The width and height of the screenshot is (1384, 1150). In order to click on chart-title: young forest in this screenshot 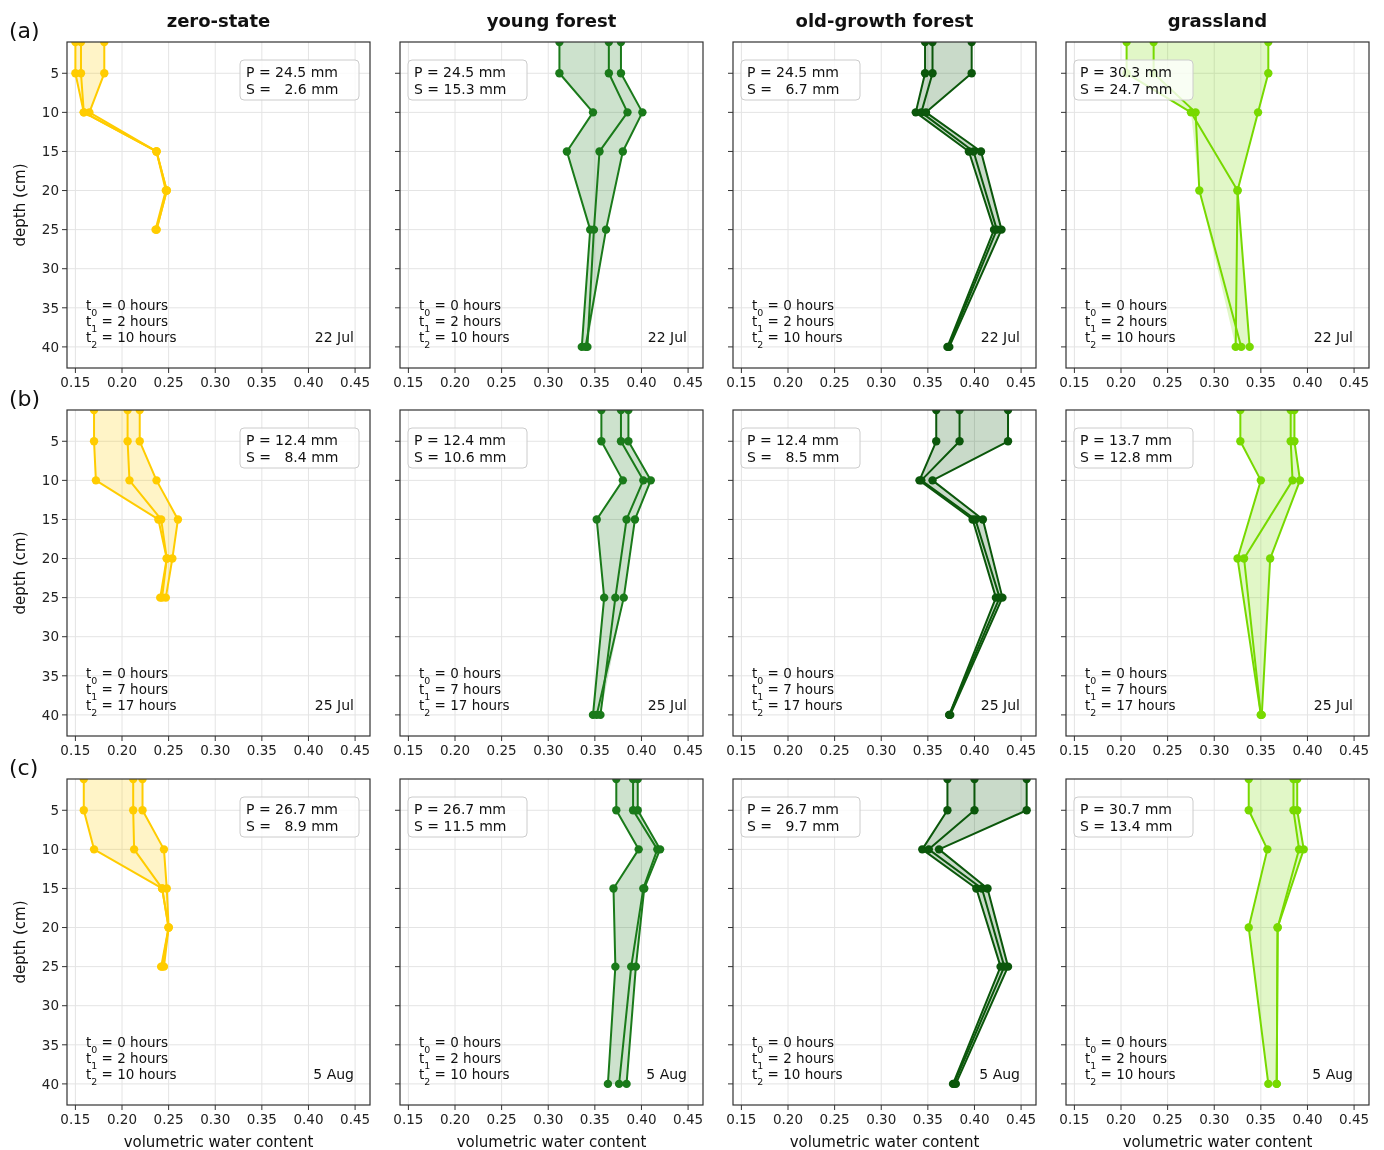, I will do `click(551, 20)`.